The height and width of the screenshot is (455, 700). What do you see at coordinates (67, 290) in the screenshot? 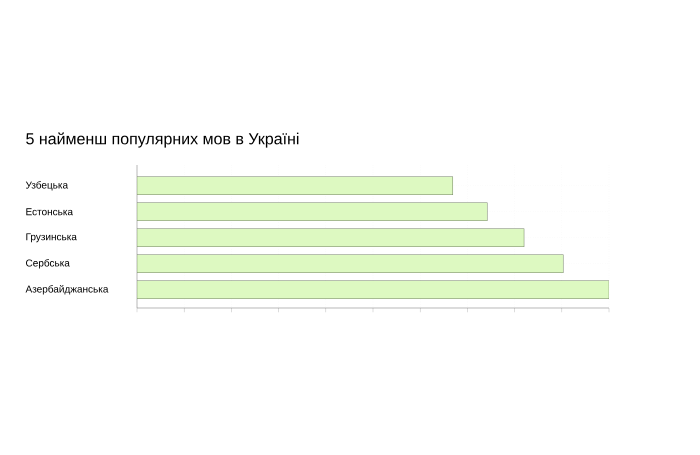
I see `y-tick-label: Азербайджанська` at bounding box center [67, 290].